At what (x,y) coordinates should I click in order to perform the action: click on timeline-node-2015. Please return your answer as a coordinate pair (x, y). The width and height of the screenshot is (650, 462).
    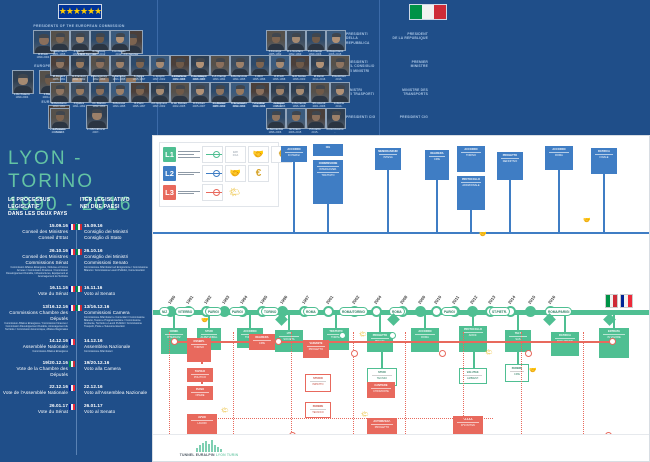
    Looking at the image, I should click on (530, 311).